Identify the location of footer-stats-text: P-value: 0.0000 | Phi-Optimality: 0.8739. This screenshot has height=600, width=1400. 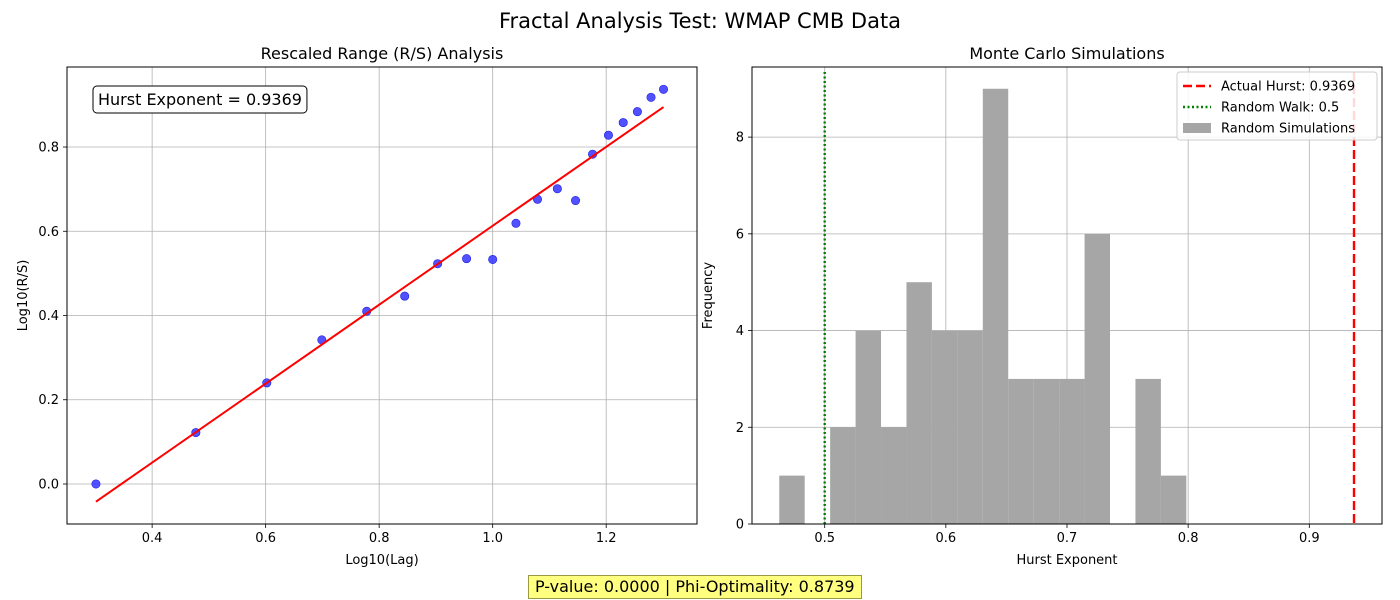
(695, 586).